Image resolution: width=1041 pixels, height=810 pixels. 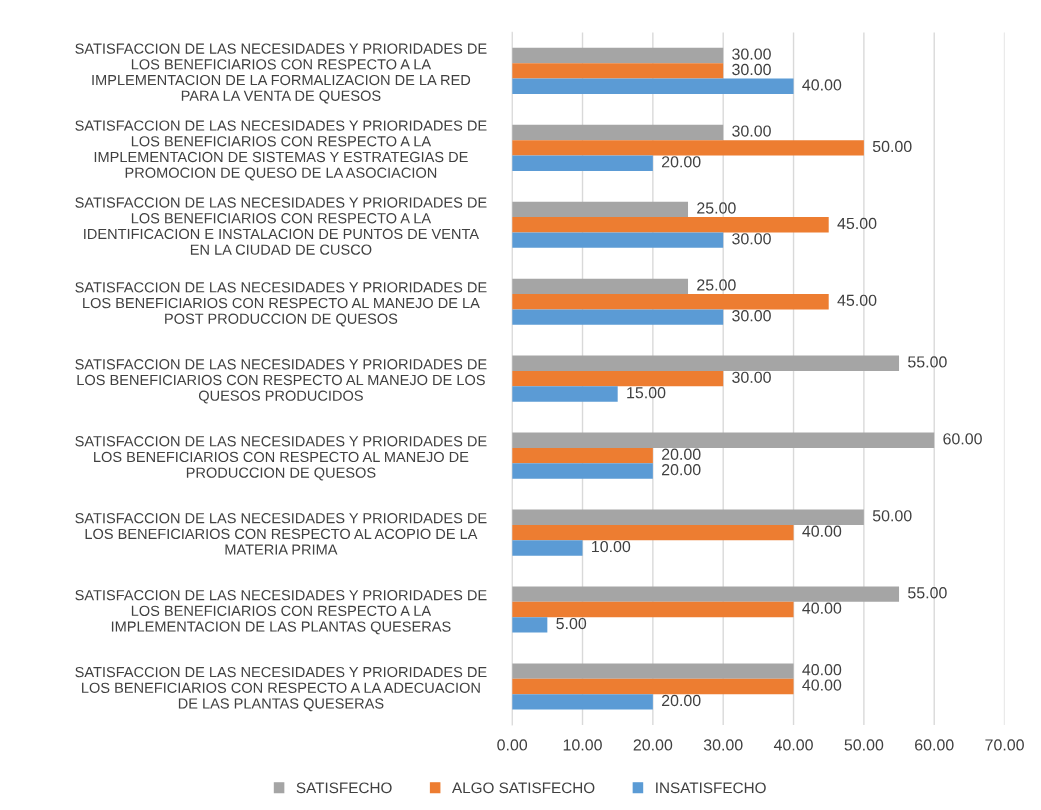 What do you see at coordinates (281, 381) in the screenshot?
I see `y-tick-label: SATISFACCION DE LAS NECESIDADES Y PRIORIDADES DE LOS BENEFICIARIOS CON RESPECTO AL MANEJO DE LOS QUESOS PRODUCIDOS` at bounding box center [281, 381].